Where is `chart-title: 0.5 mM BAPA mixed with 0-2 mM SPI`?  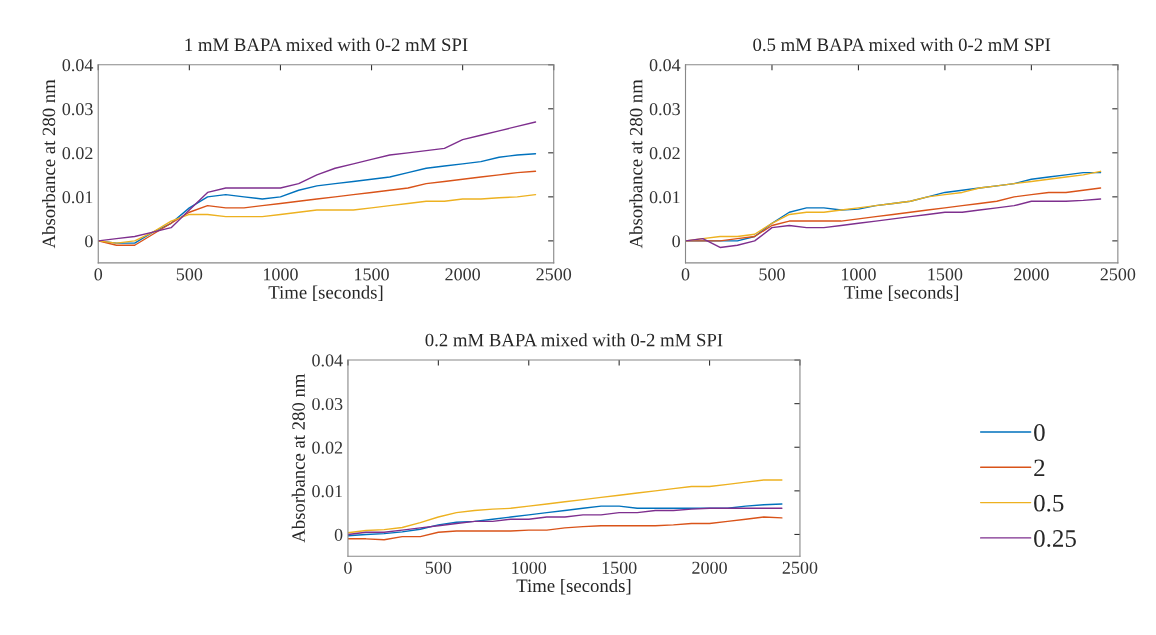
chart-title: 0.5 mM BAPA mixed with 0-2 mM SPI is located at coordinates (902, 44).